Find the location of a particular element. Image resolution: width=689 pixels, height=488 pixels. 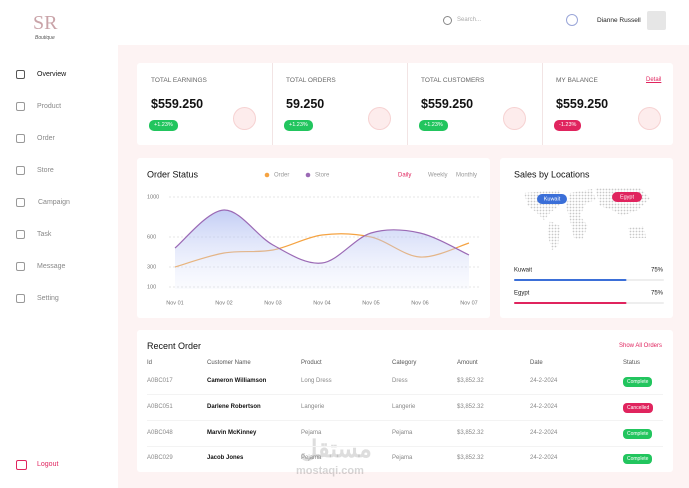

recent-orders-title: Recent Order is located at coordinates (174, 346).